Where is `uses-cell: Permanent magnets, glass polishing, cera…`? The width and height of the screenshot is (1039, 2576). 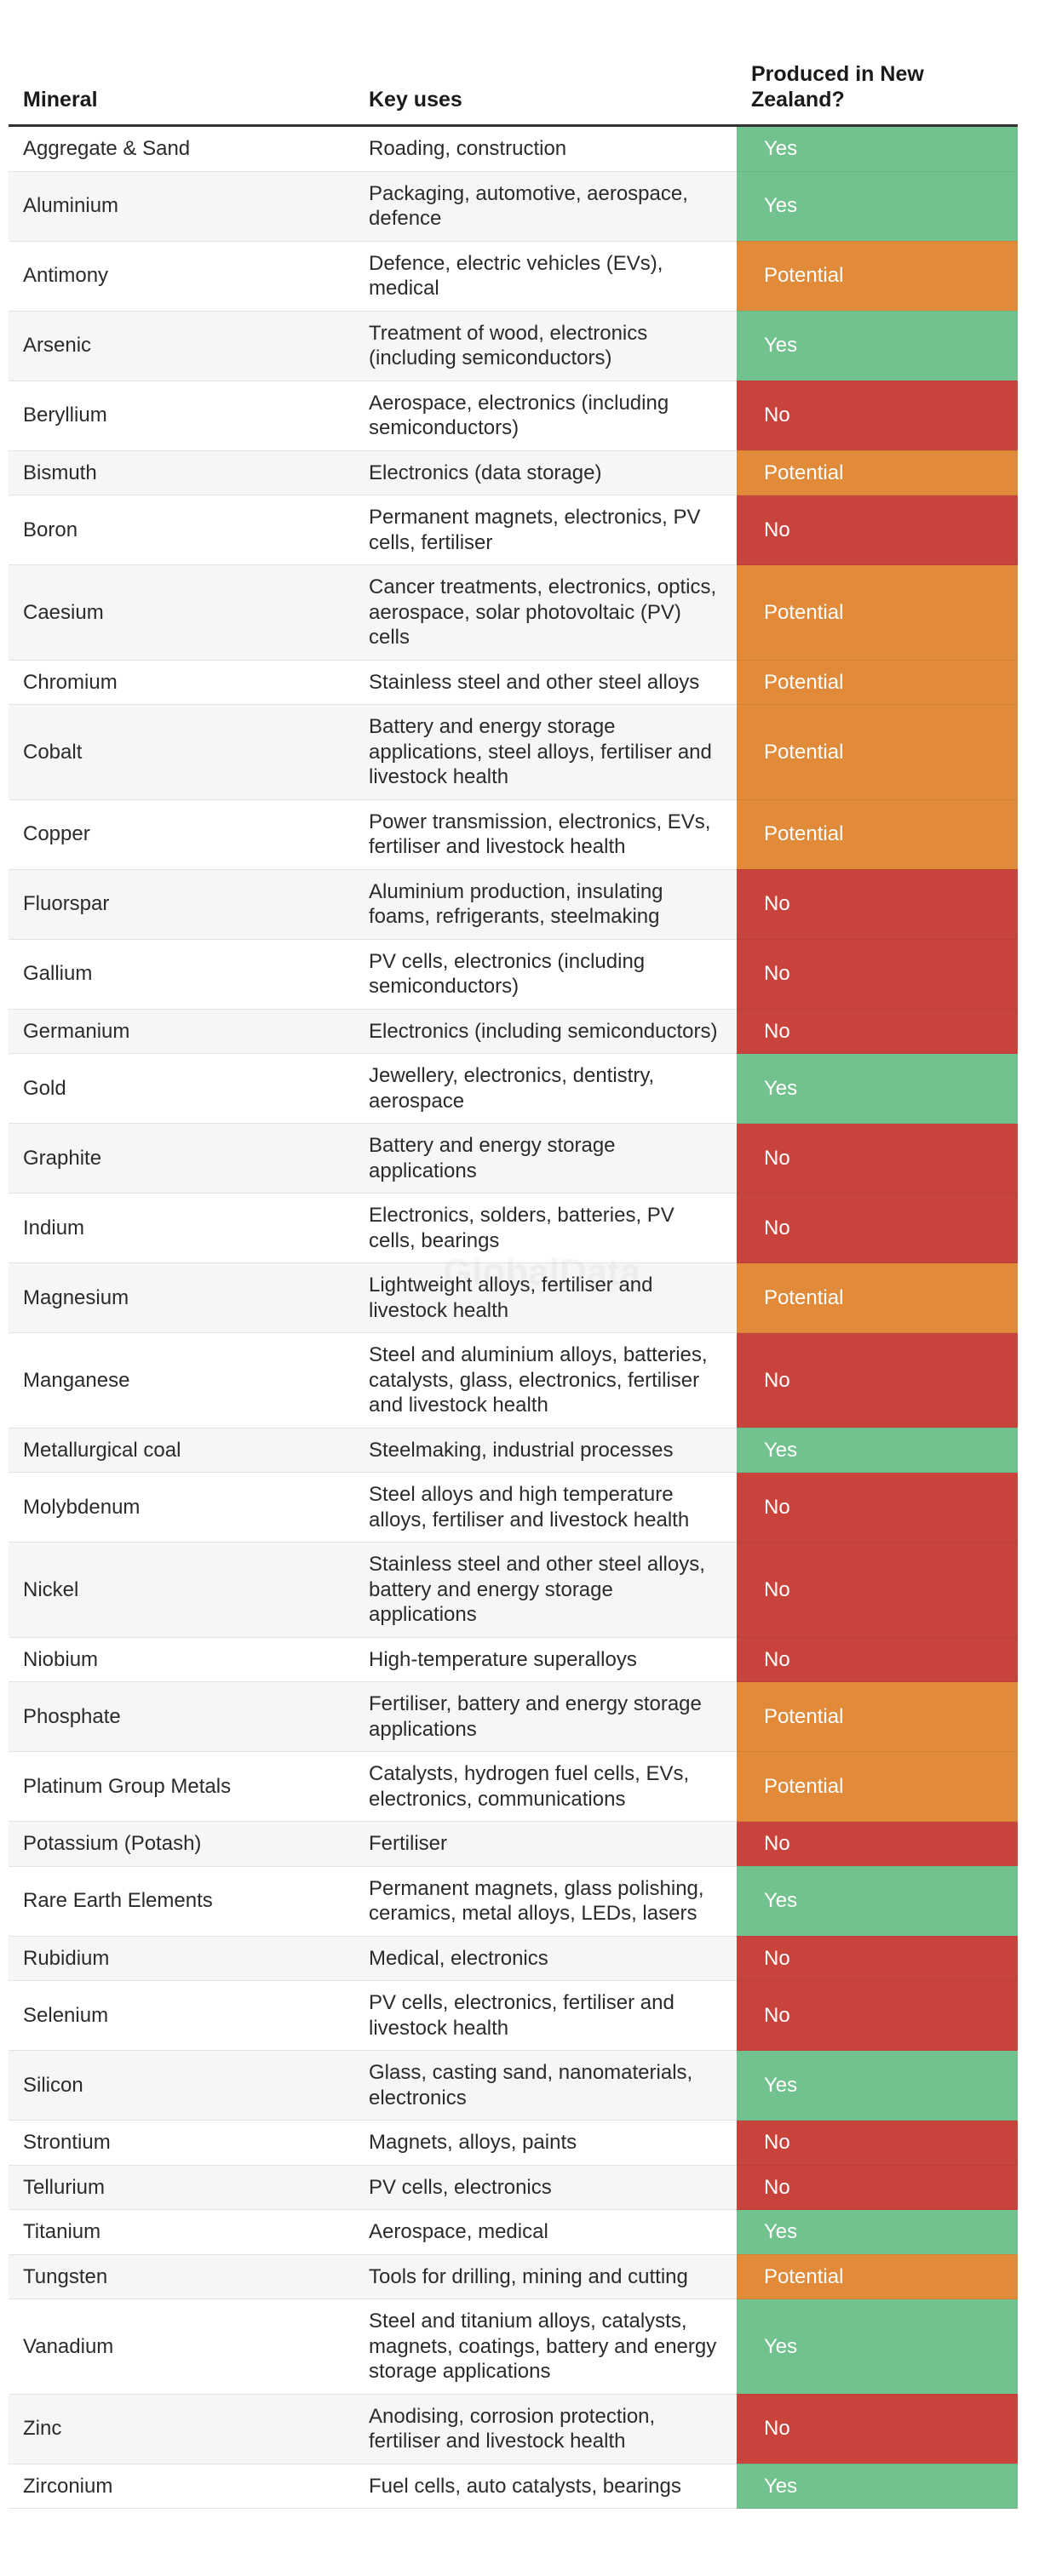
uses-cell: Permanent magnets, glass polishing, cera… is located at coordinates (545, 1901).